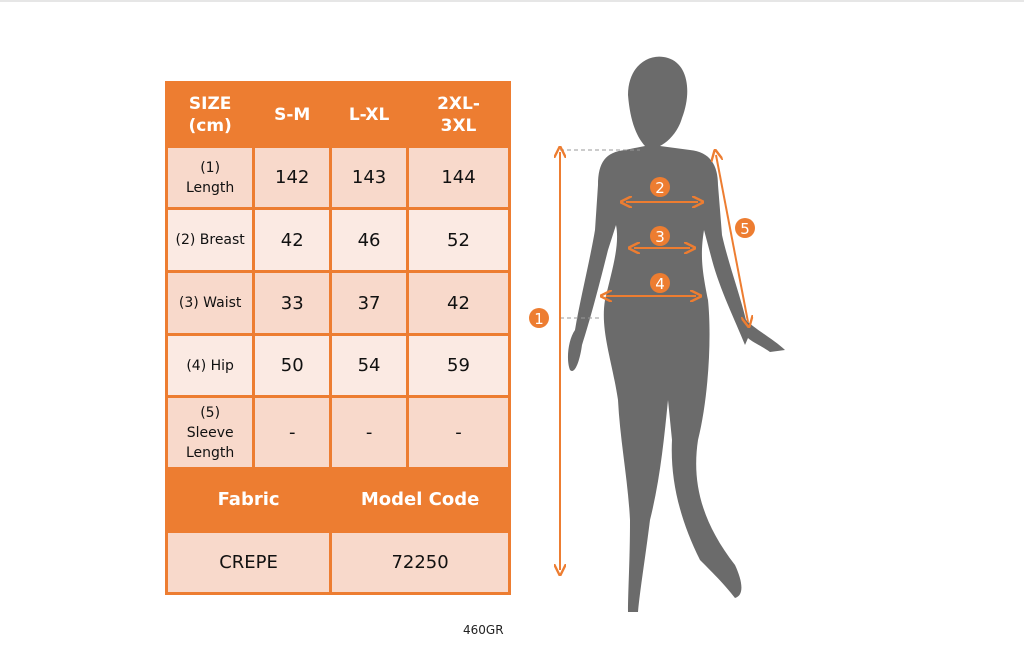  I want to click on svg-text: 3, so click(660, 237).